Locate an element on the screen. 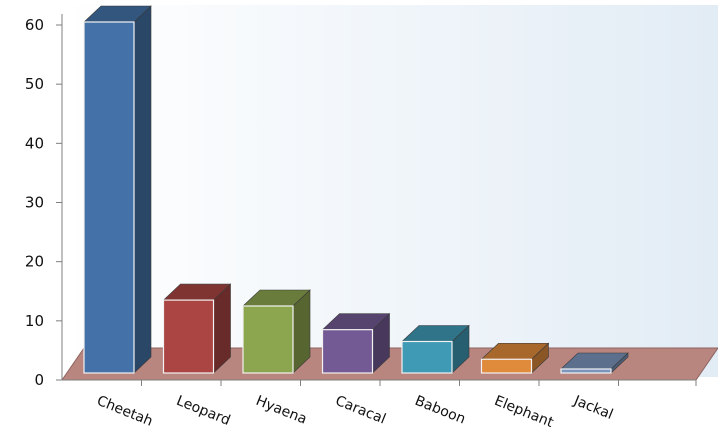  x-tick-label: Jackal is located at coordinates (593, 407).